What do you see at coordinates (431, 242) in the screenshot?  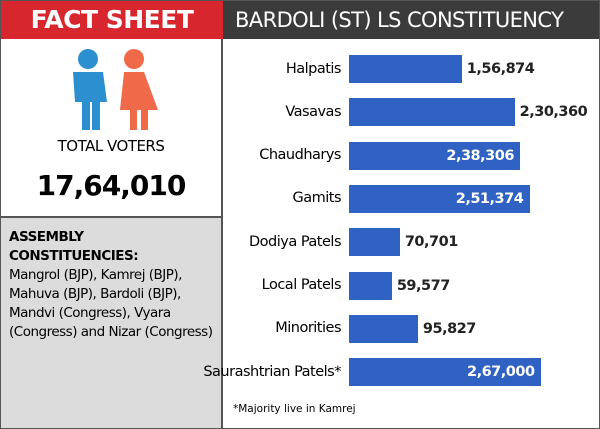 I see `value-label: 70,701` at bounding box center [431, 242].